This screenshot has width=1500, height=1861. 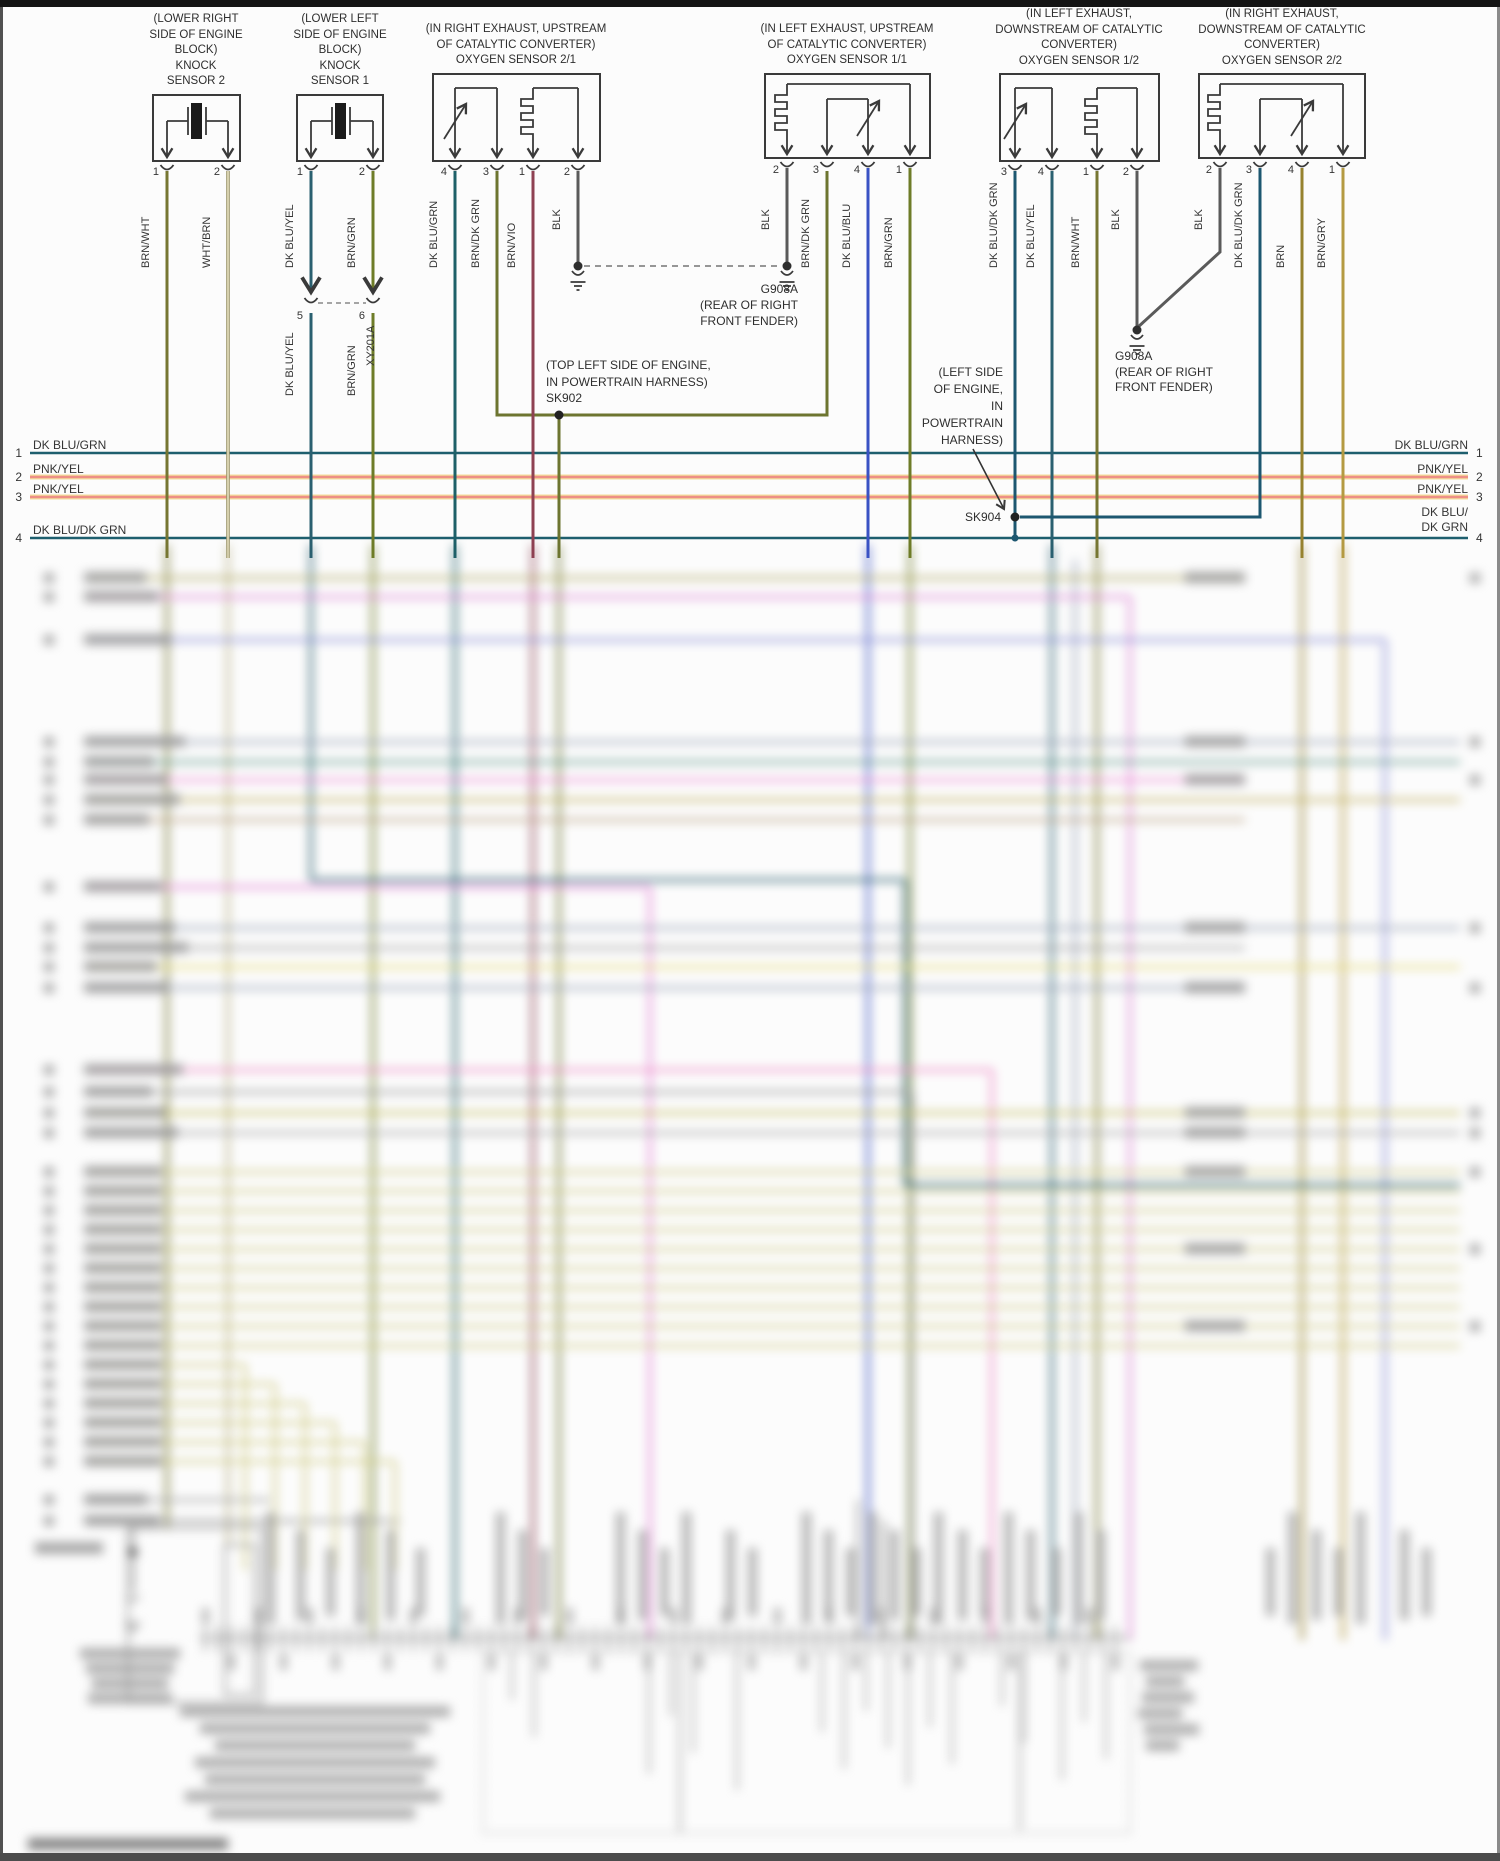 I want to click on bus4-left-number: 4, so click(x=18, y=538).